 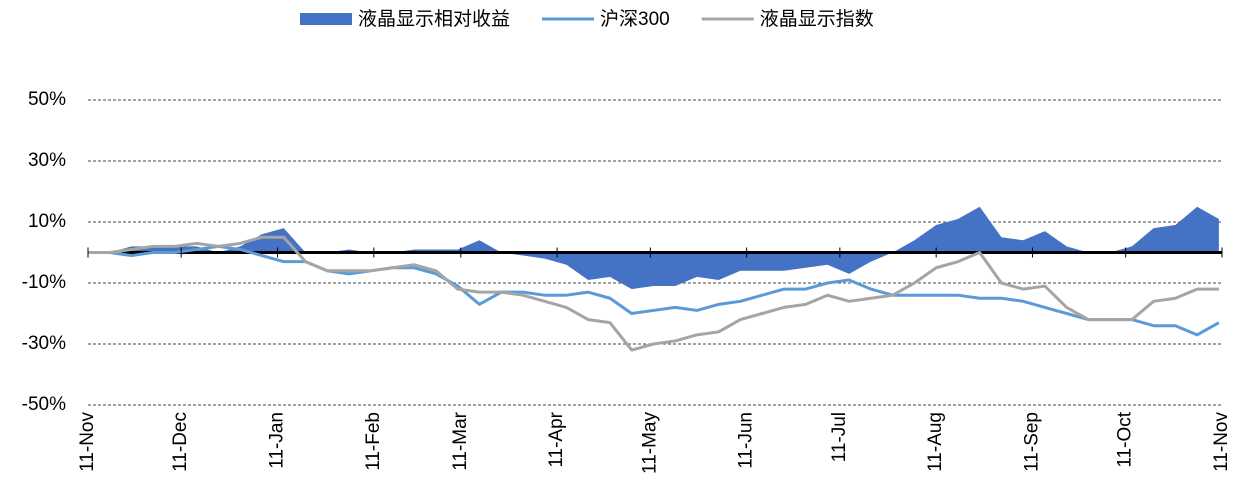 I want to click on legend-label: 液晶显示指数, so click(x=817, y=19).